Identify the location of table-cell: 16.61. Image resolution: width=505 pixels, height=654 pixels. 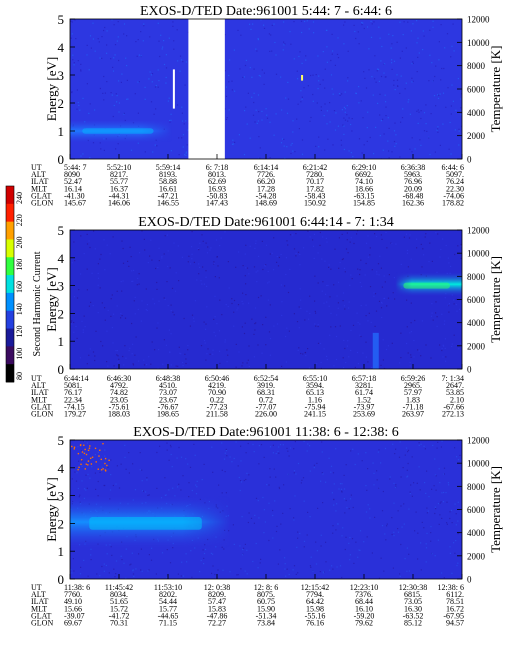
(168, 188).